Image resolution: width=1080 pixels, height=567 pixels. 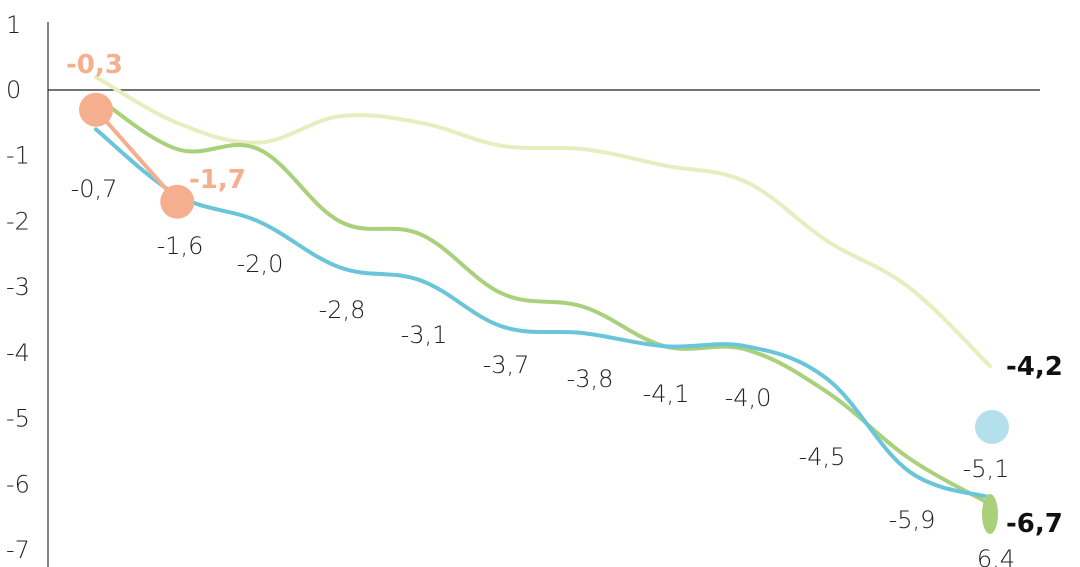 I want to click on y-tick-label: -5, so click(x=18, y=419).